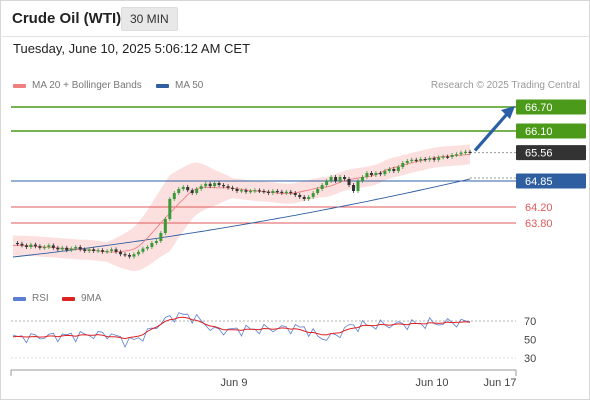  Describe the element at coordinates (132, 48) in the screenshot. I see `chart-datetime: Tuesday, June 10, 2025 5:06:12 AM CET` at that location.